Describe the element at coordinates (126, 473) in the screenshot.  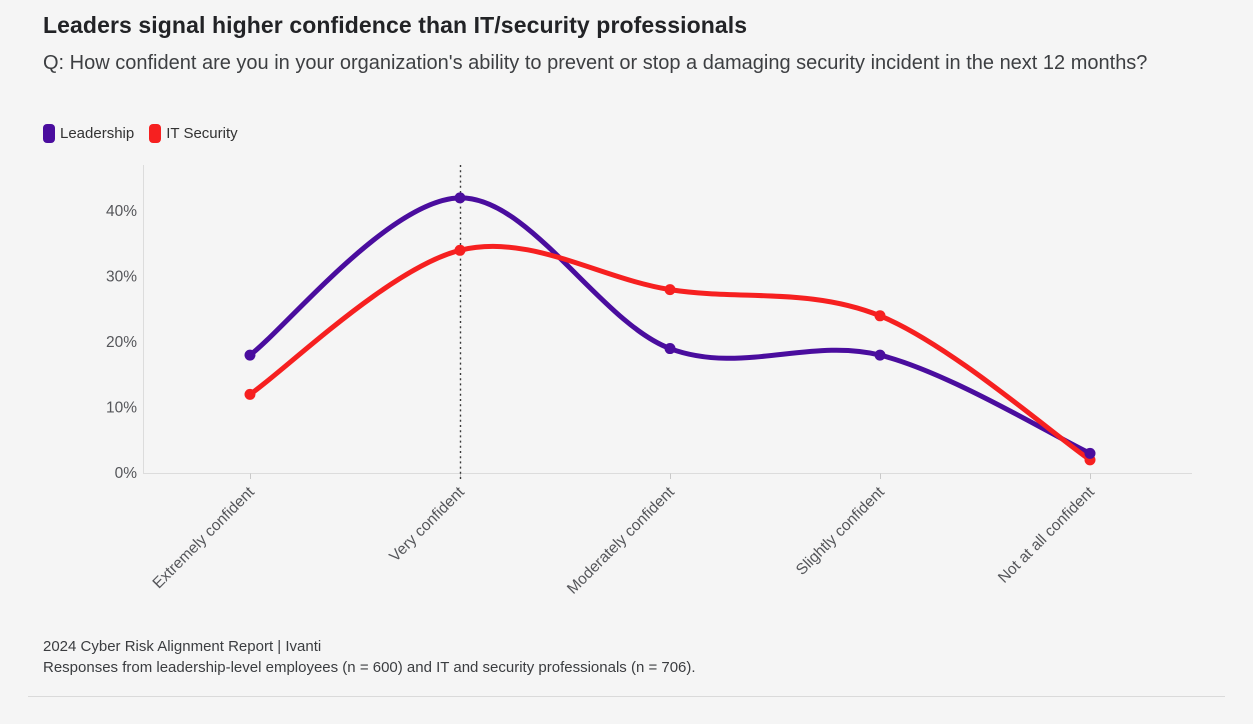
I see `y-tick-label: 0%` at that location.